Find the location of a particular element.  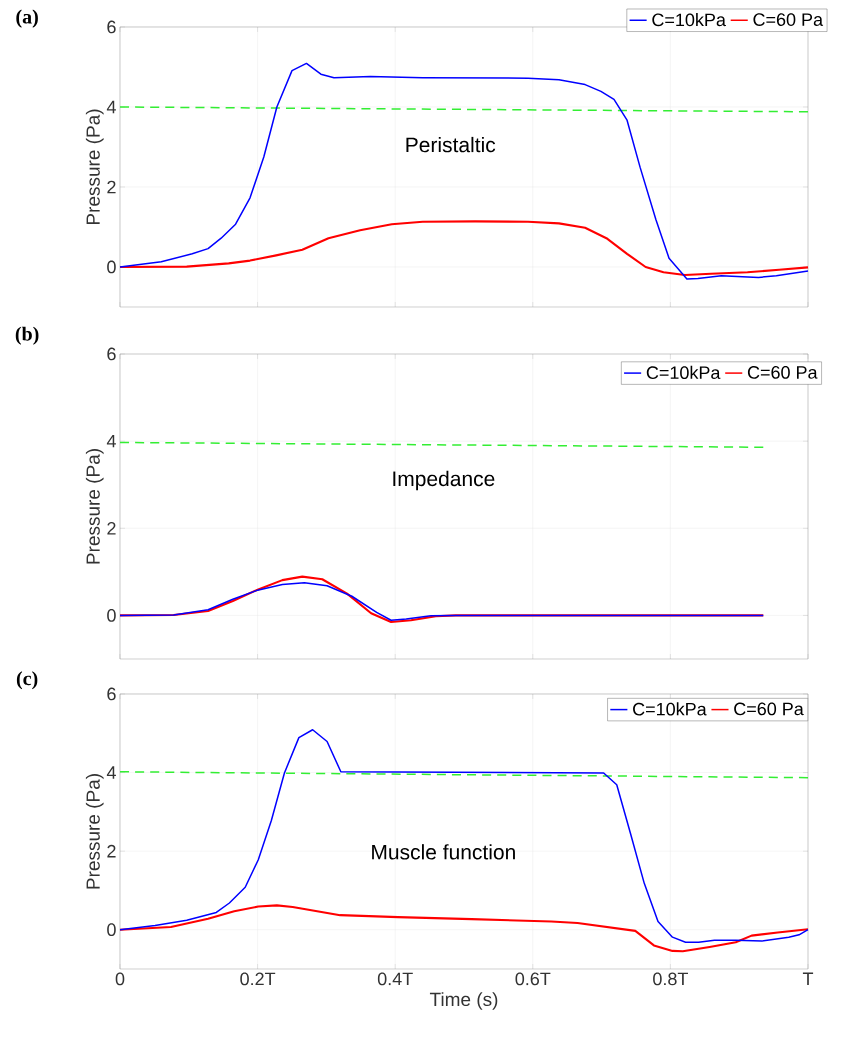

x-tick-label: 0.8T is located at coordinates (670, 979).